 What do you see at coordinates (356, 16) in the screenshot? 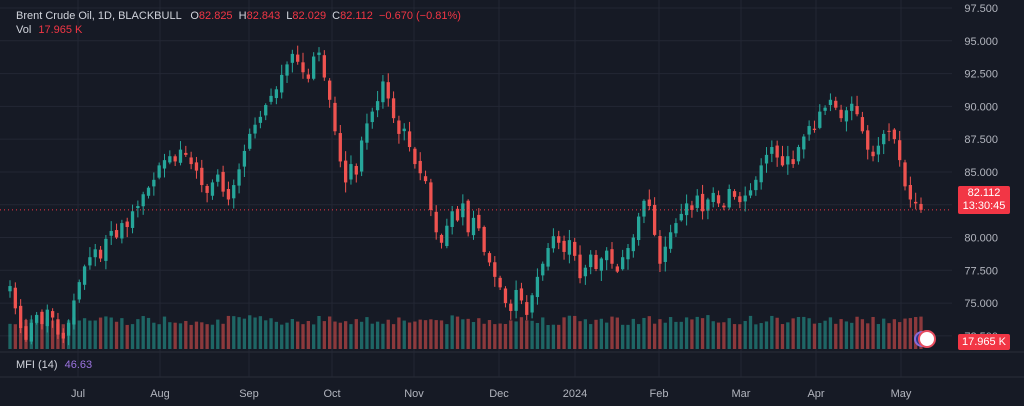
I see `close-value: 82.112` at bounding box center [356, 16].